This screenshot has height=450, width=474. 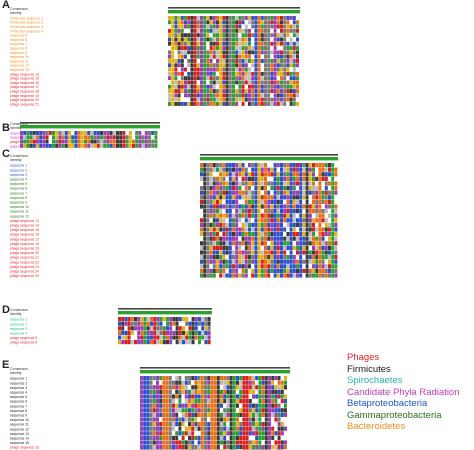 I want to click on sequence-name: sequence 11, so click(x=19, y=61).